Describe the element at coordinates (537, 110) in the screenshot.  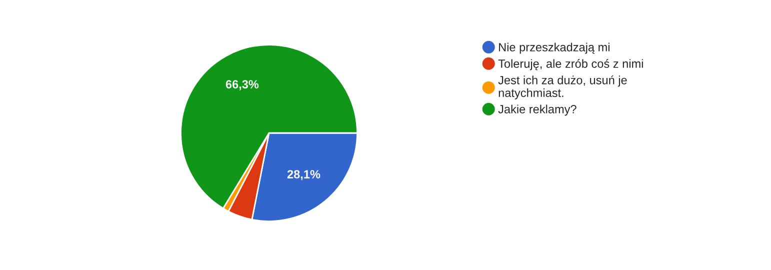
I see `legend-label: Jakie reklamy?` at that location.